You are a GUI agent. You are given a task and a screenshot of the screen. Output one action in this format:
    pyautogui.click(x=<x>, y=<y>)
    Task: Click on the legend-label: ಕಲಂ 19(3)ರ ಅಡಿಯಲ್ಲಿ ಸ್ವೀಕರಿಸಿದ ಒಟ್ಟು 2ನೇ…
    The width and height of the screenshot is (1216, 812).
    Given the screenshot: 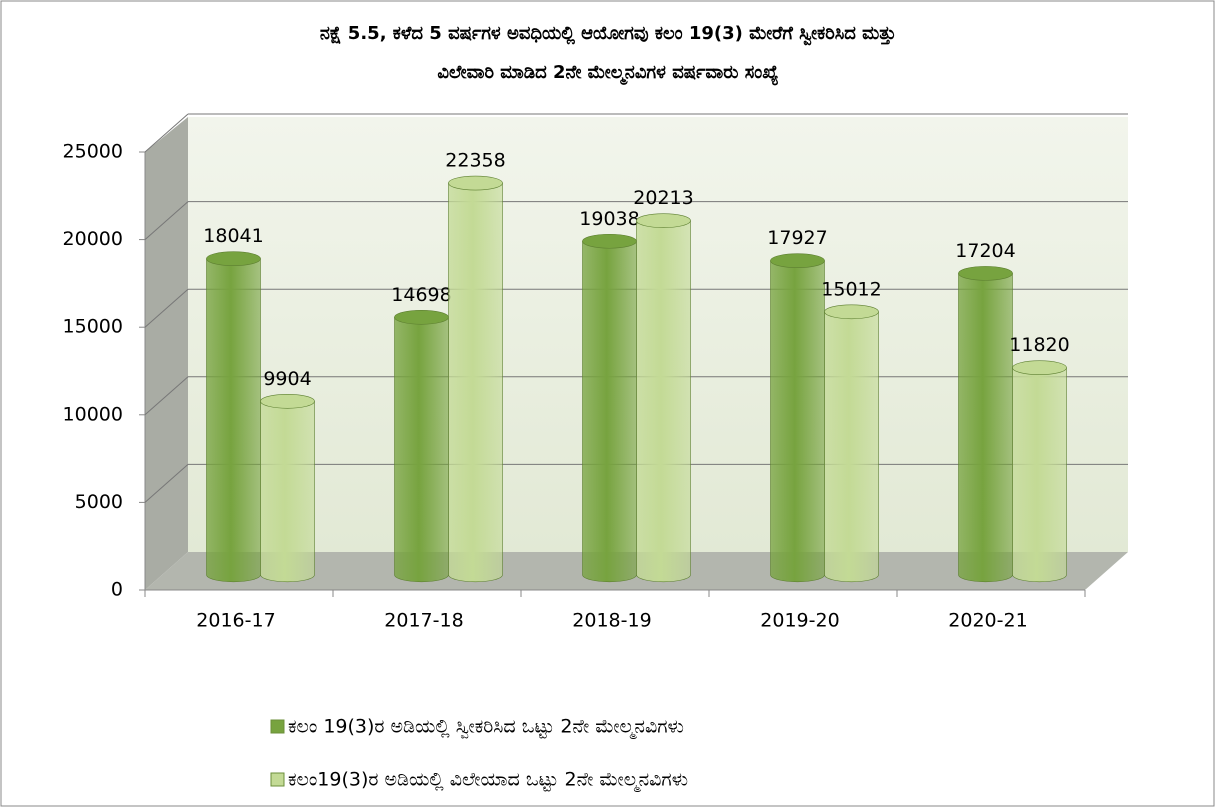 What is the action you would take?
    pyautogui.click(x=486, y=728)
    